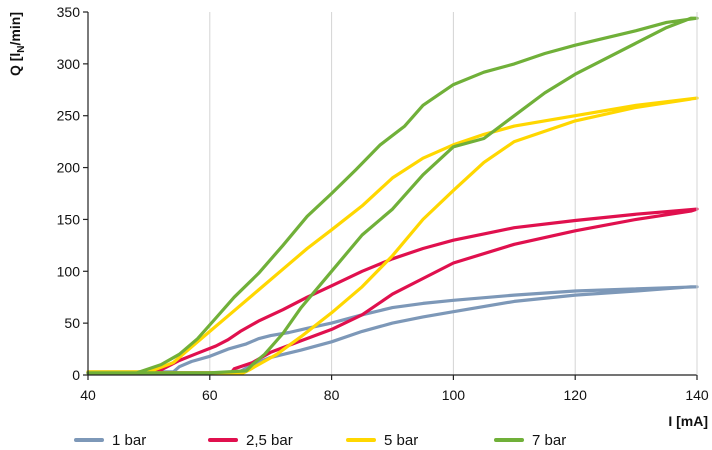  What do you see at coordinates (576, 395) in the screenshot?
I see `x-tick-label: 120` at bounding box center [576, 395].